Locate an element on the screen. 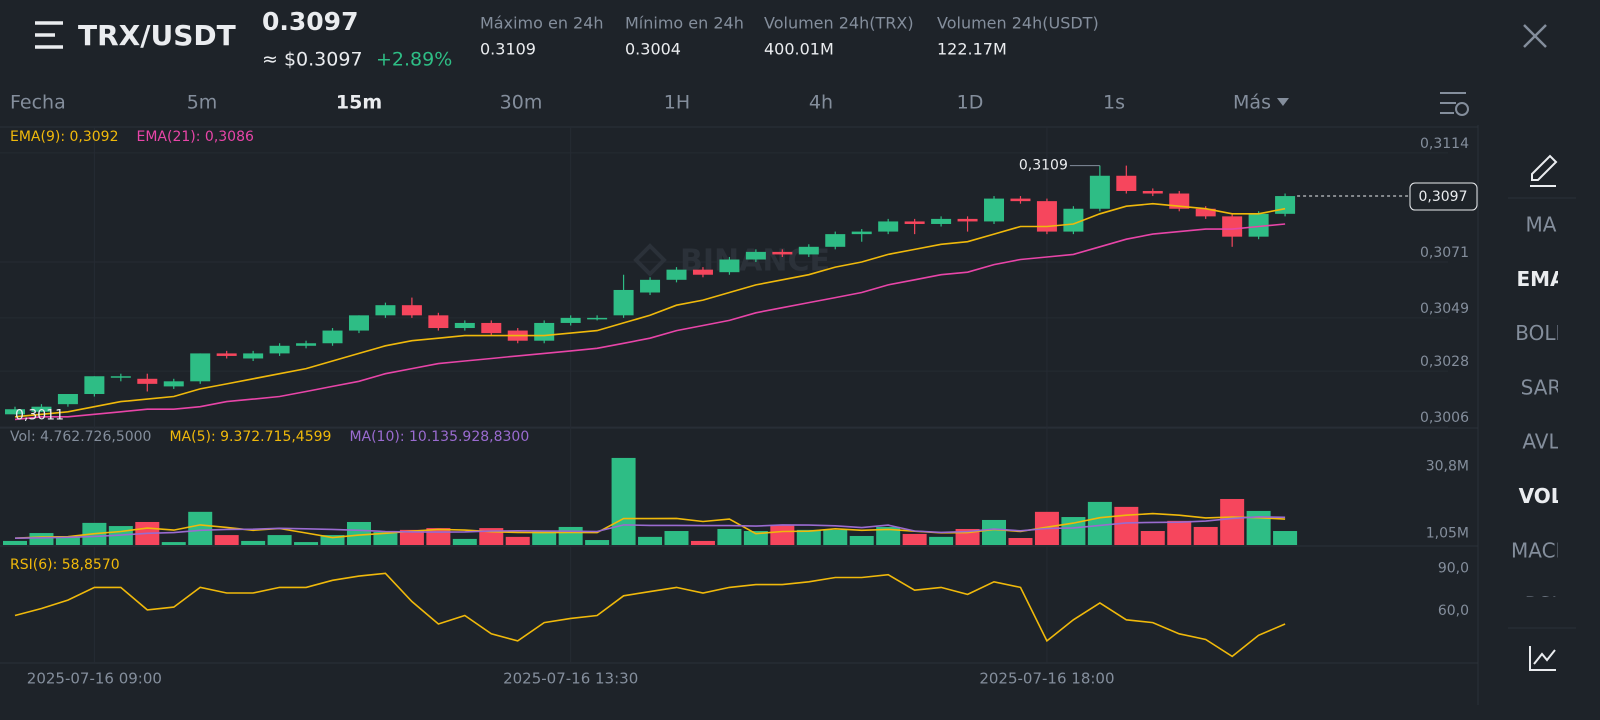 The width and height of the screenshot is (1600, 720). y-tick-label: 0,3006 is located at coordinates (1444, 418).